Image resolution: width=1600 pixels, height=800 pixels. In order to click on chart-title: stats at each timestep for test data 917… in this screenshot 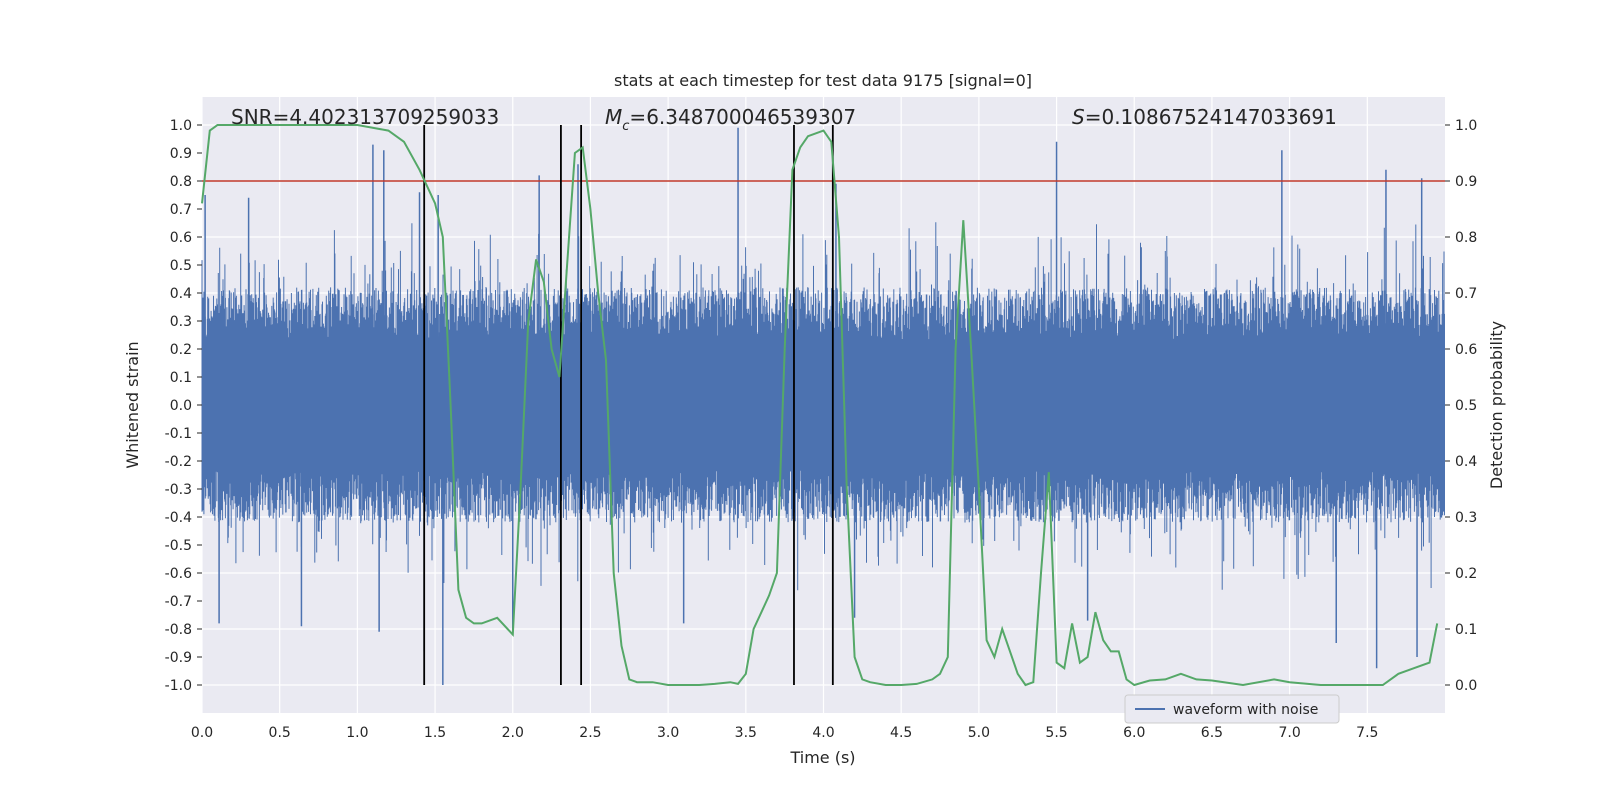, I will do `click(823, 80)`.